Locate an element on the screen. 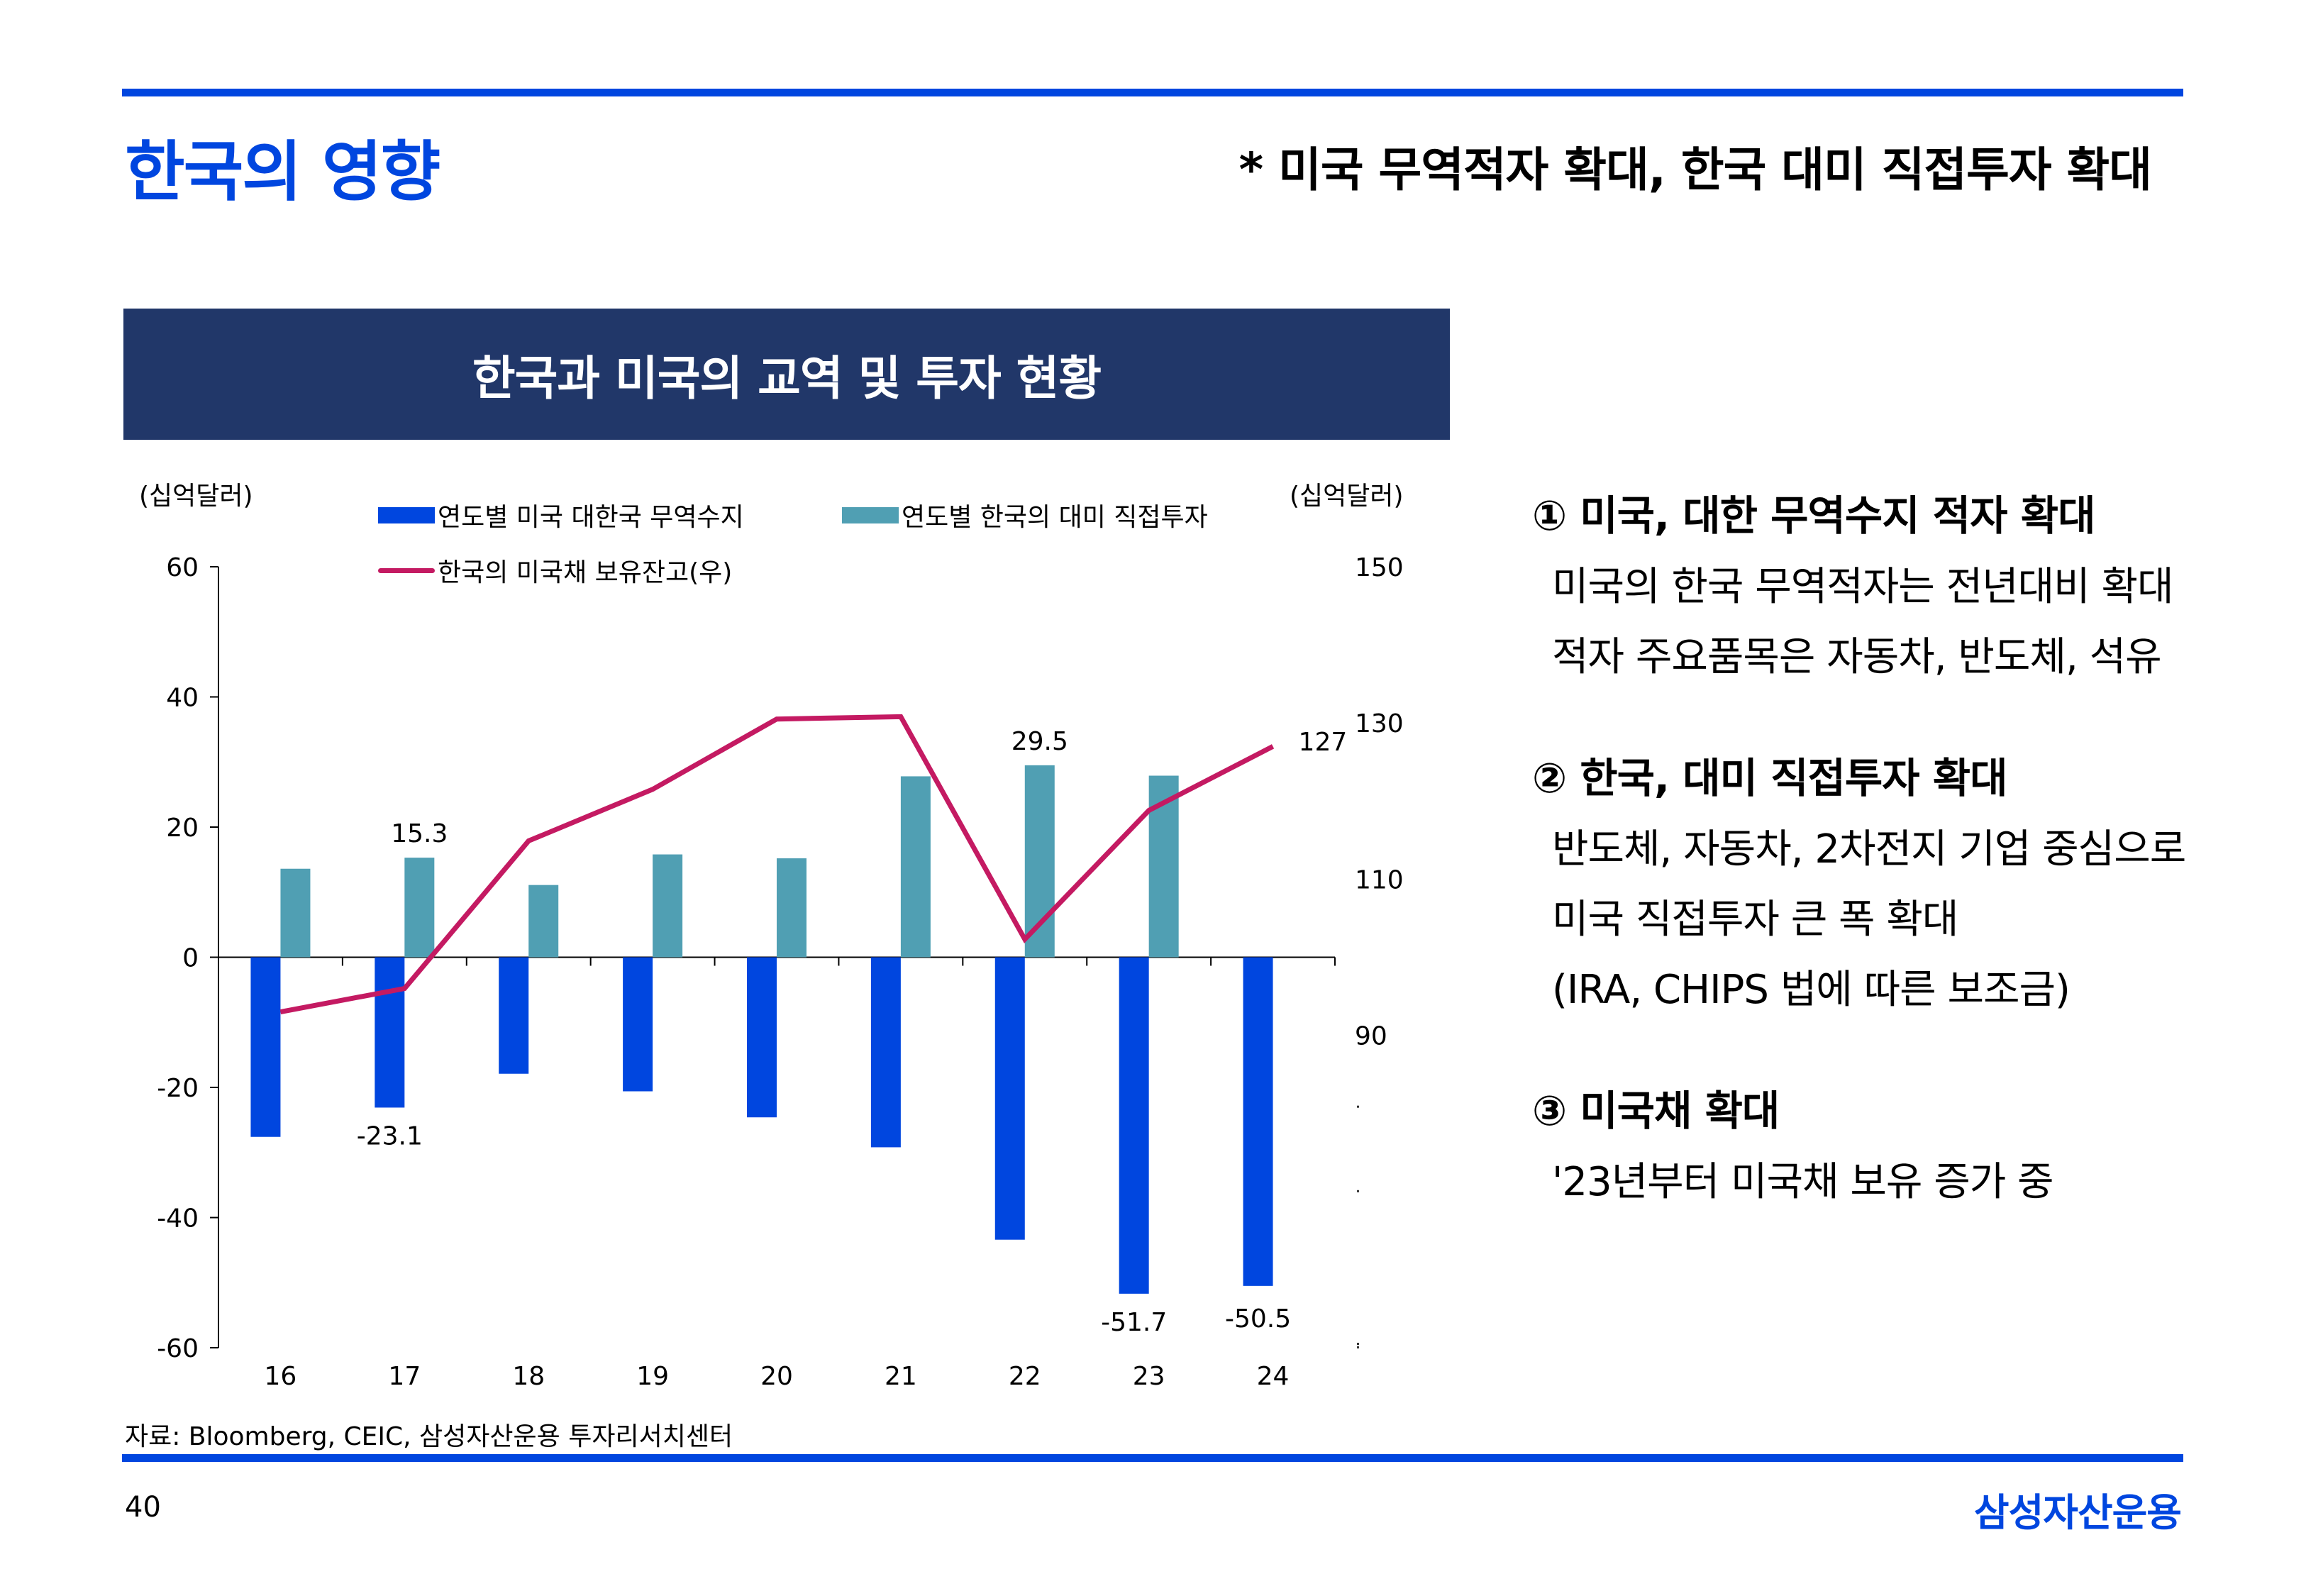 The image size is (2306, 1596). source-note: 자료: Bloomberg, CEIC, 삼성자산운용 투자리서치센터 is located at coordinates (429, 1436).